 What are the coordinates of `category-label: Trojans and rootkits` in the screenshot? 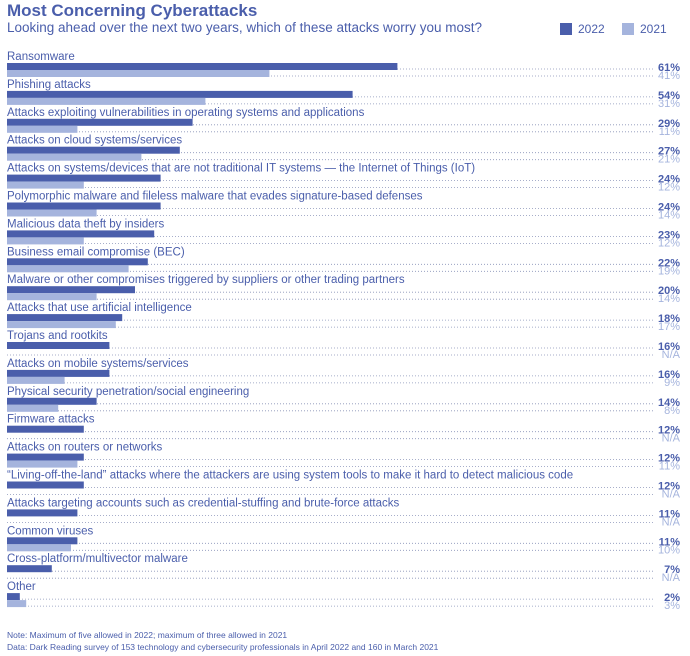 It's located at (57, 336).